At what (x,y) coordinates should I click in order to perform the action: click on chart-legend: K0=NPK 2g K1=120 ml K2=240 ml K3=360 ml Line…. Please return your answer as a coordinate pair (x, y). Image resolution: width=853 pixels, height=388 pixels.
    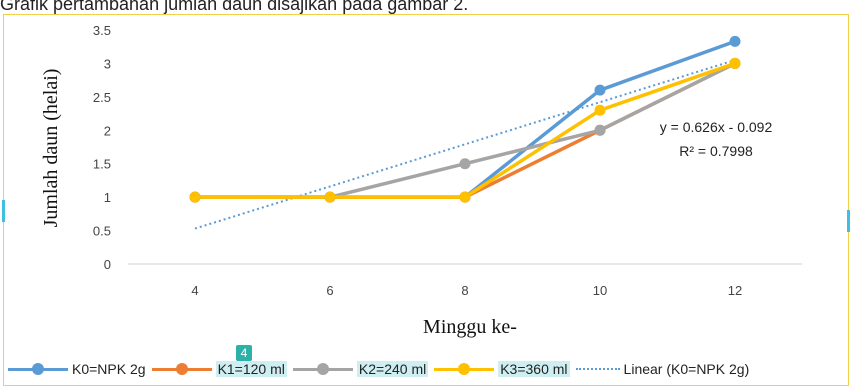
    Looking at the image, I should click on (378, 369).